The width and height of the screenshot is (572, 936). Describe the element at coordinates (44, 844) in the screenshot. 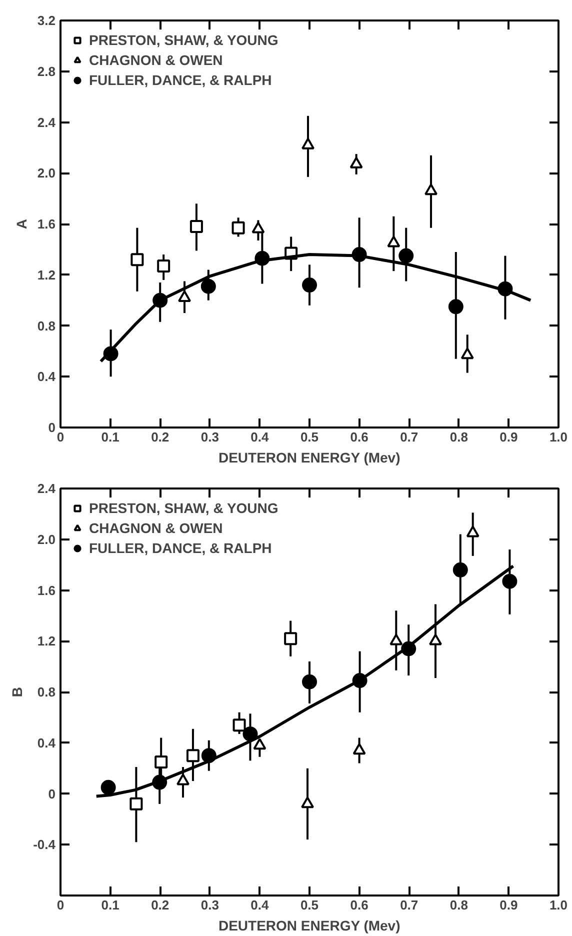

I see `y-tick-label: -0.4` at that location.